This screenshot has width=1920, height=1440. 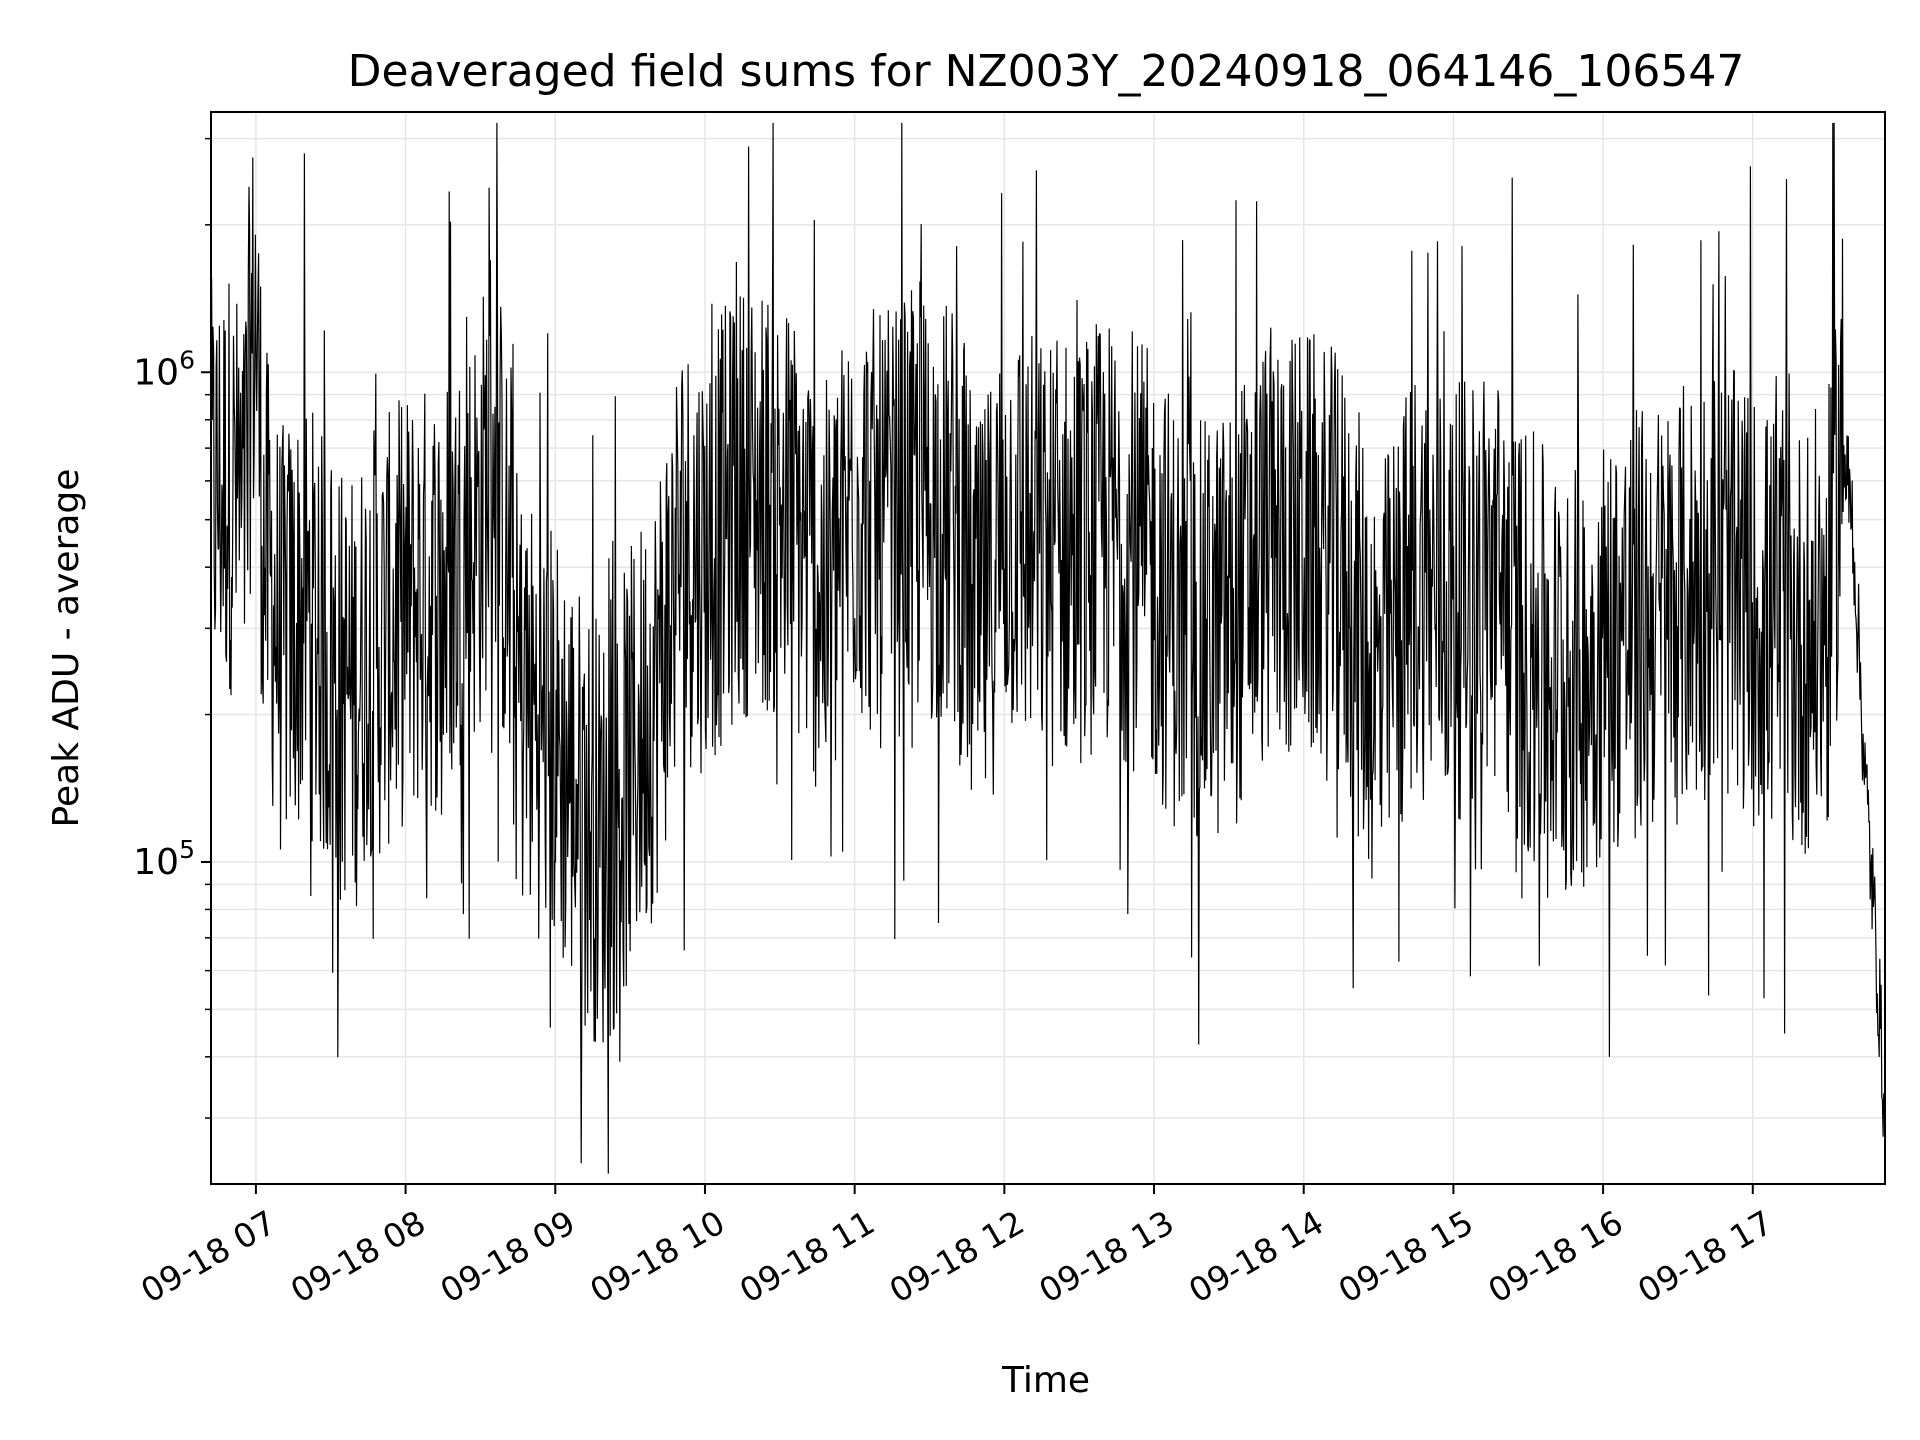 What do you see at coordinates (172, 628) in the screenshot?
I see `y-axis: 10⁵ 10⁶` at bounding box center [172, 628].